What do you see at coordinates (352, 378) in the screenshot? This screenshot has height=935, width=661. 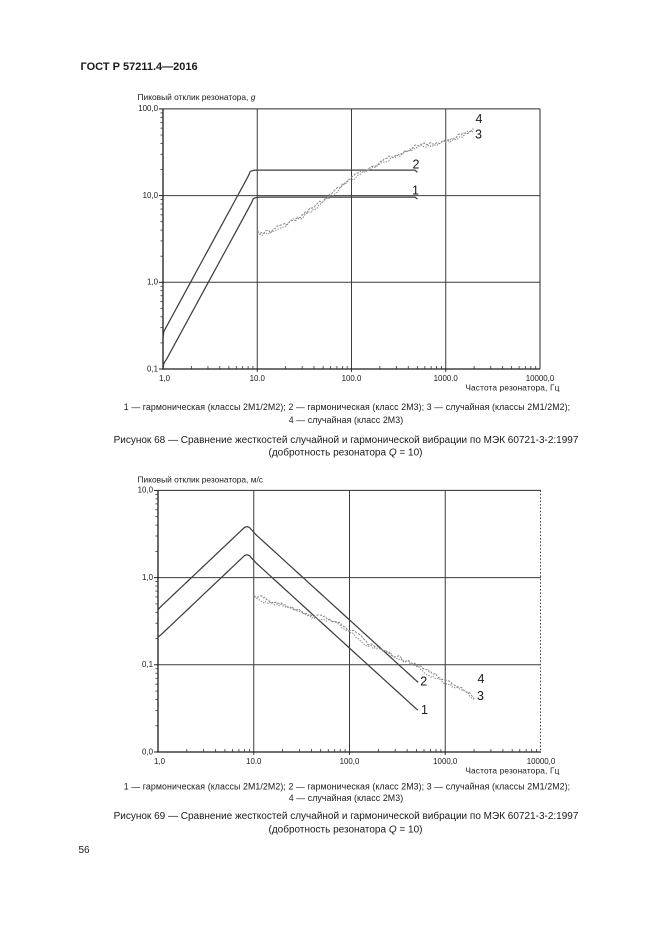 I see `svg-text: 100.0` at bounding box center [352, 378].